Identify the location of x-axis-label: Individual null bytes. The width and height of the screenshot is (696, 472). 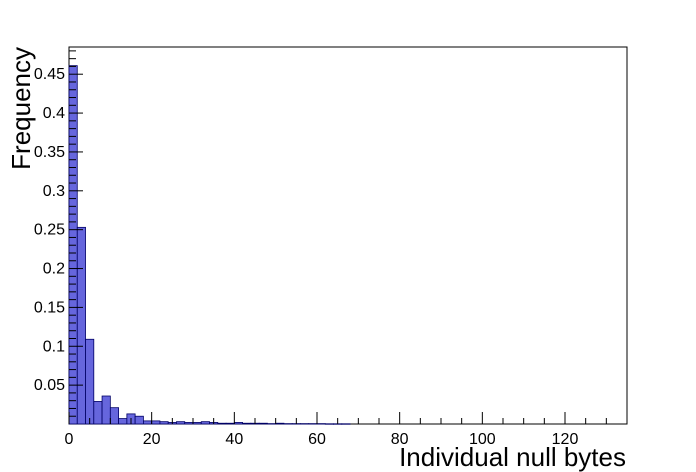
(512, 457).